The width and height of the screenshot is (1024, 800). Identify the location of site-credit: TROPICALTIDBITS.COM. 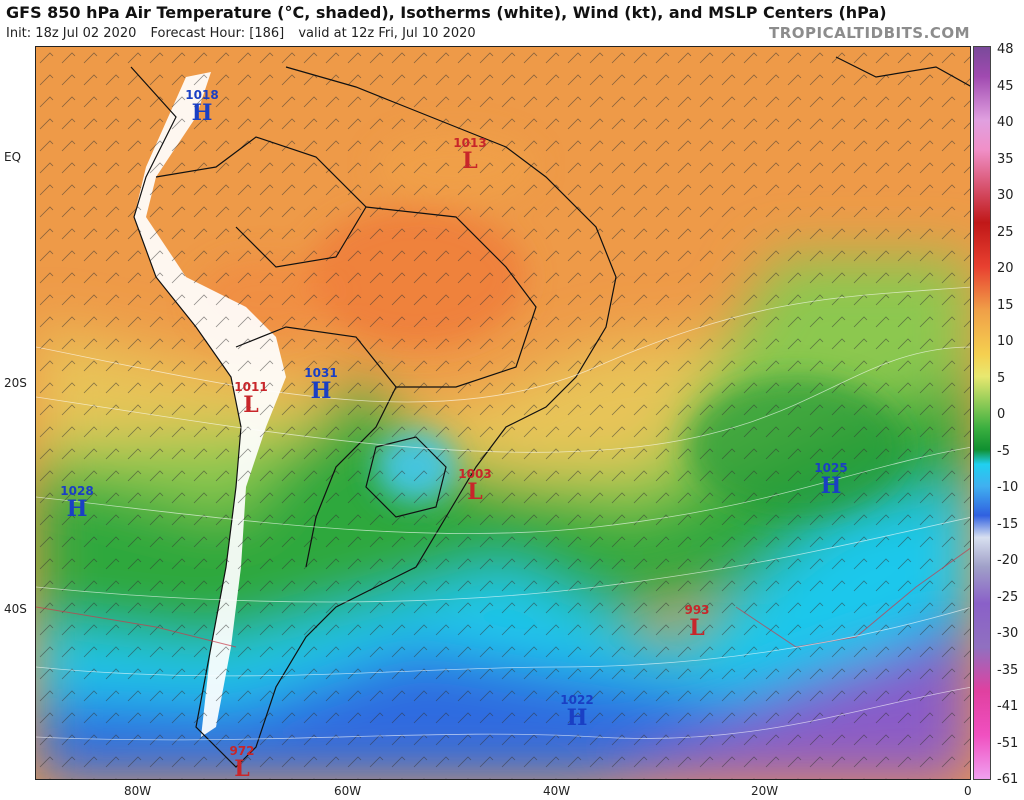
(869, 33).